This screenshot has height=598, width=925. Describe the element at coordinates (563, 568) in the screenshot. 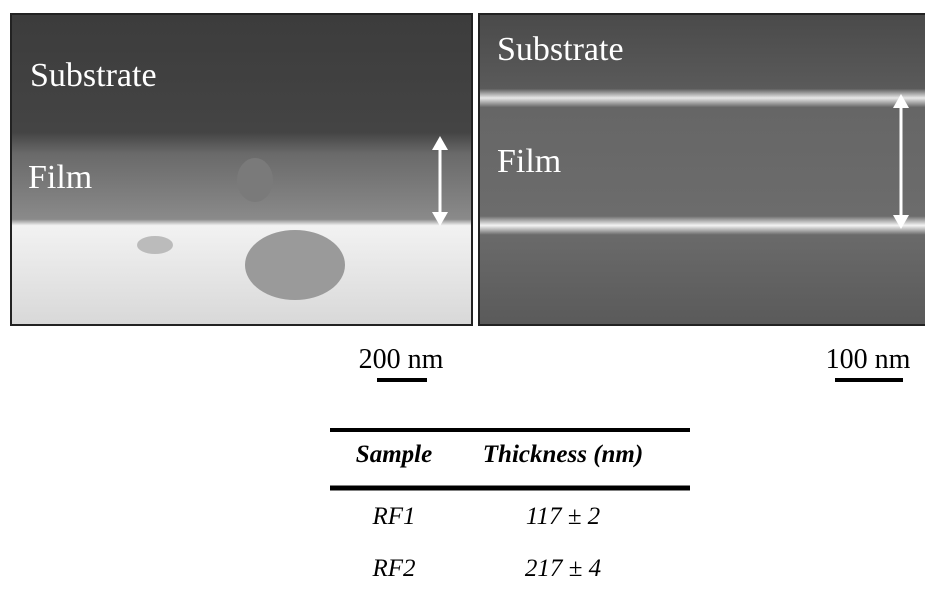

I see `table-cell: 217 ± 4` at that location.